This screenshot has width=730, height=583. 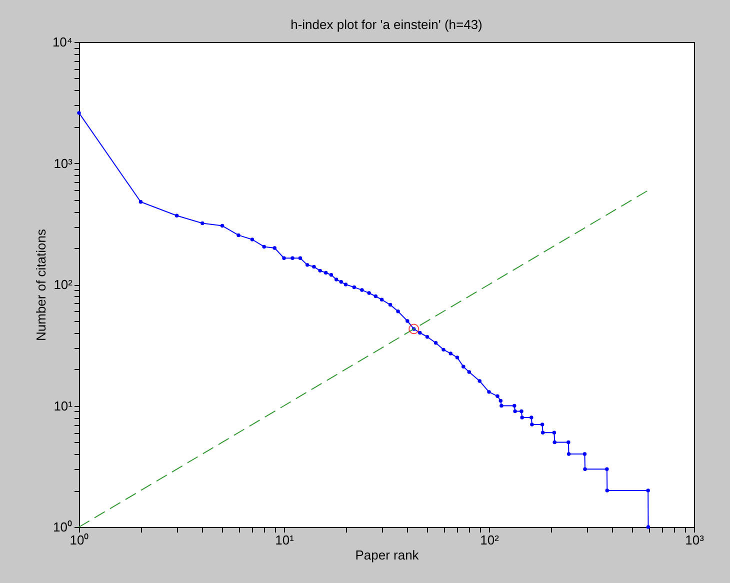 What do you see at coordinates (64, 284) in the screenshot?
I see `y-tick-label: 10²` at bounding box center [64, 284].